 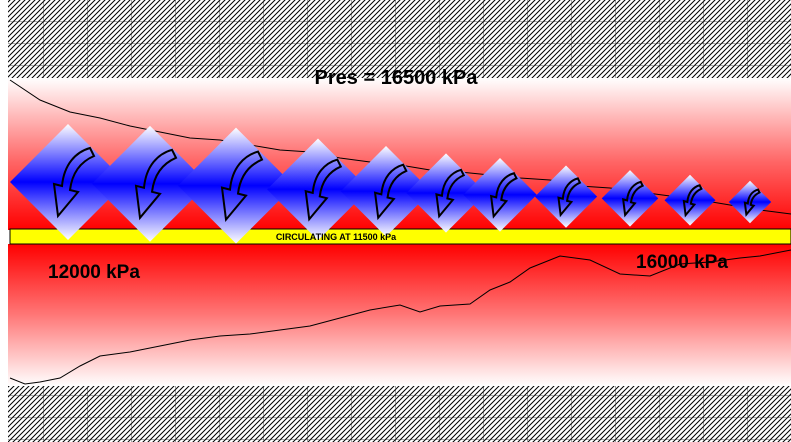 I want to click on right-pressure-label: 16000 kPa, so click(x=682, y=262).